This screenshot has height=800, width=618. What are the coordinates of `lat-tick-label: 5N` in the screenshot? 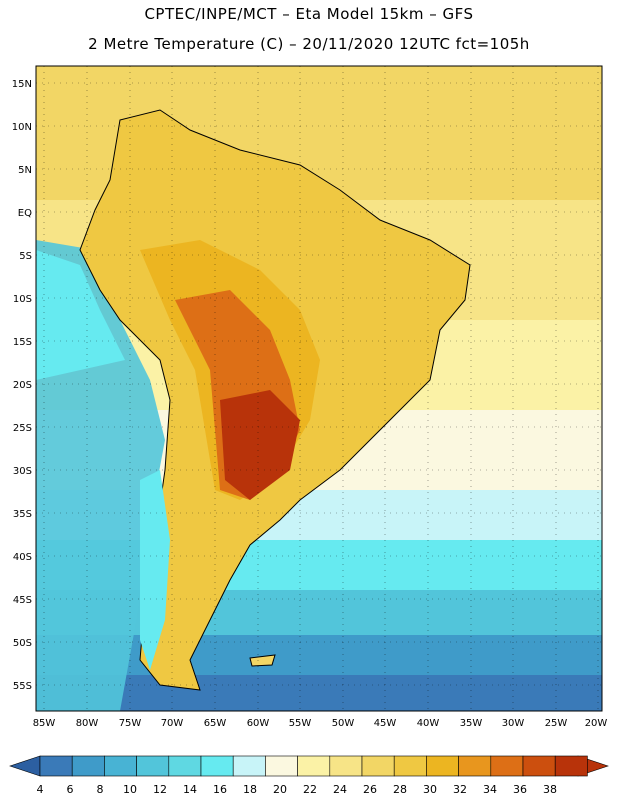 It's located at (25, 170).